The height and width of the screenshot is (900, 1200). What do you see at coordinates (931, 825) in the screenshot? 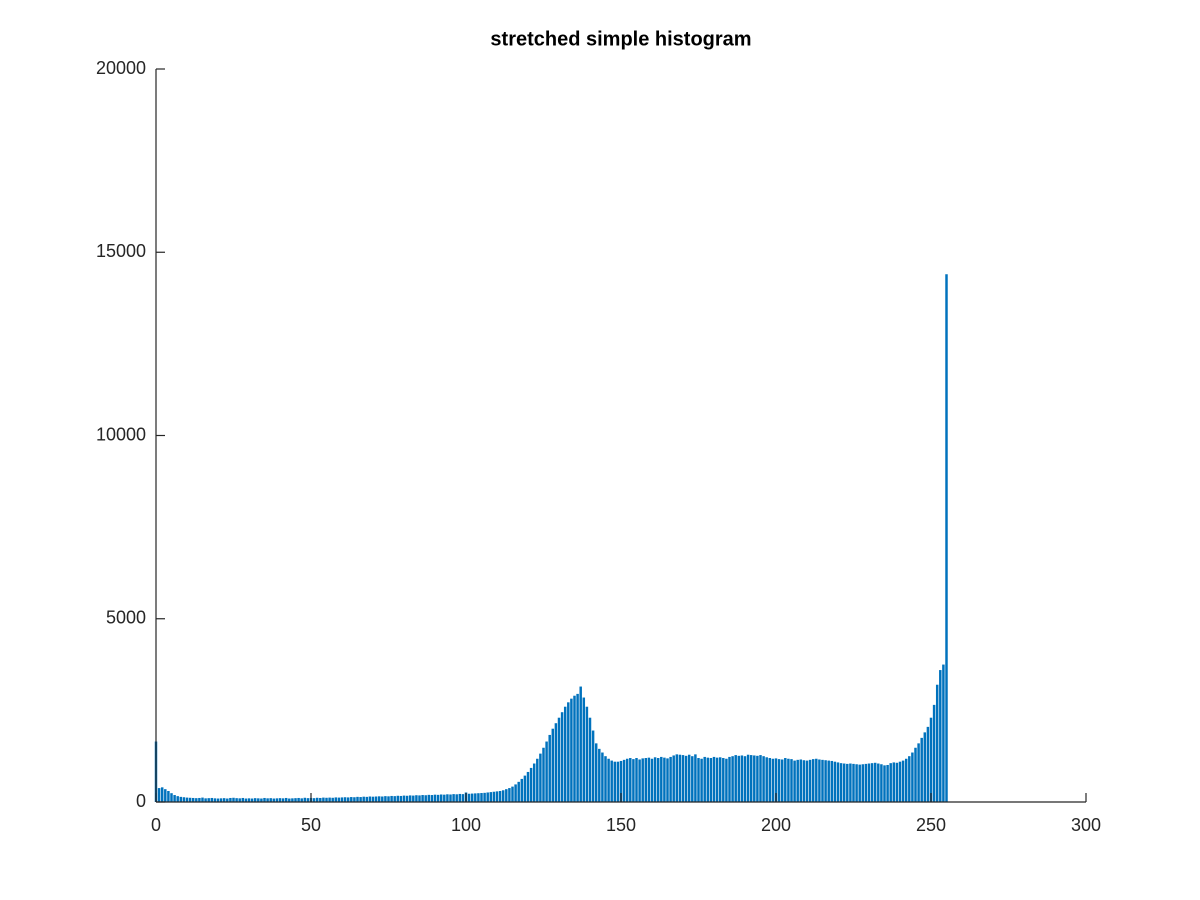
I see `x-tick-label: 250` at bounding box center [931, 825].